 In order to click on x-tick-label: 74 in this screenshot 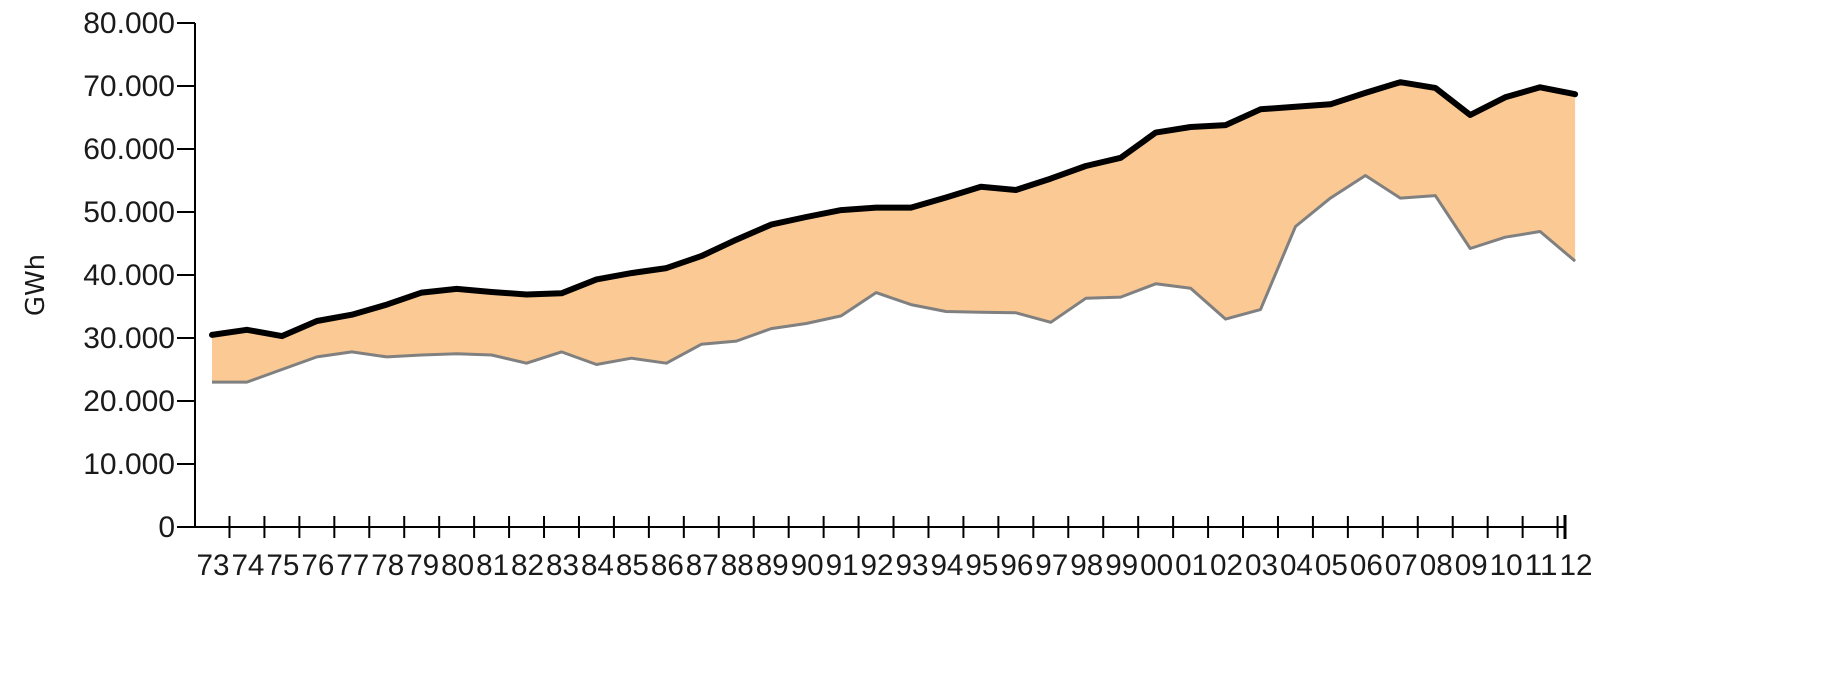, I will do `click(247, 565)`.